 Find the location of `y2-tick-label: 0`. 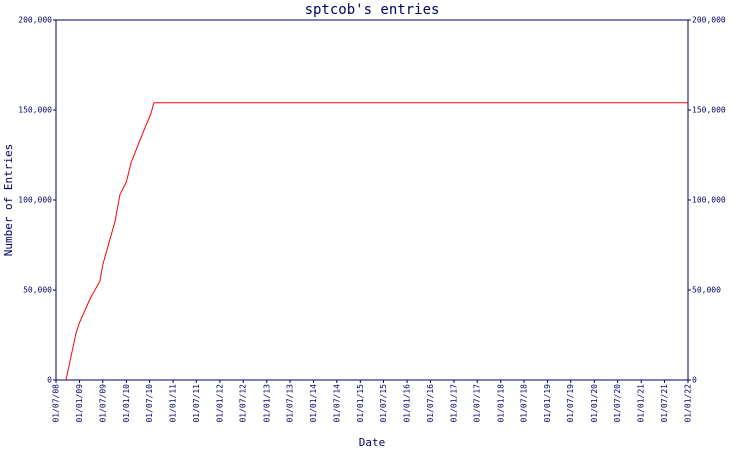

y2-tick-label: 0 is located at coordinates (694, 380).